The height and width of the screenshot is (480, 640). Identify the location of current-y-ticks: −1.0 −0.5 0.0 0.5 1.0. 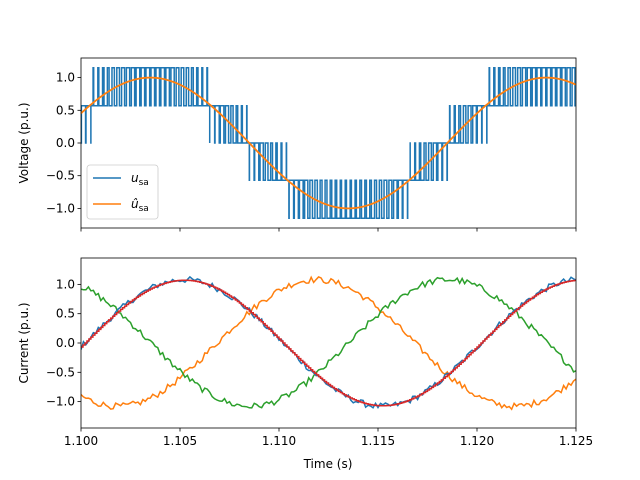
(63, 343).